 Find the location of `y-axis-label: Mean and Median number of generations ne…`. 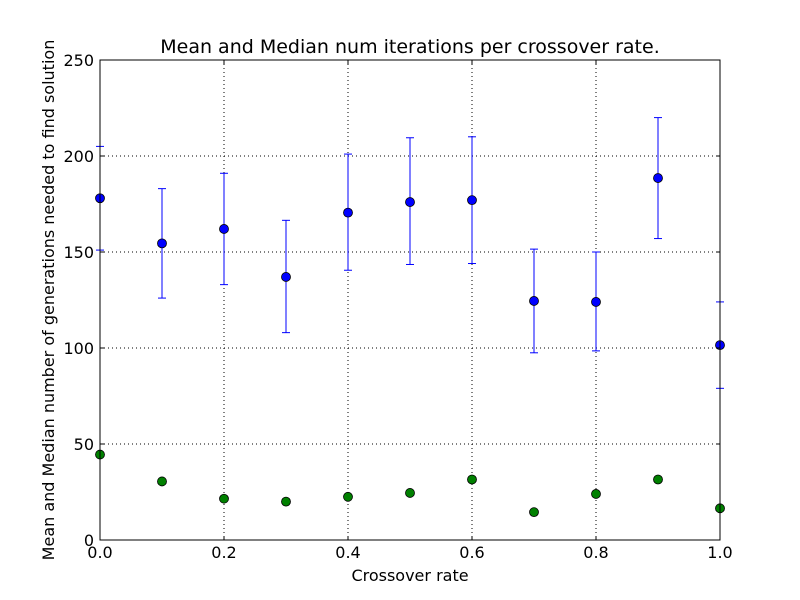

y-axis-label: Mean and Median number of generations ne… is located at coordinates (48, 300).